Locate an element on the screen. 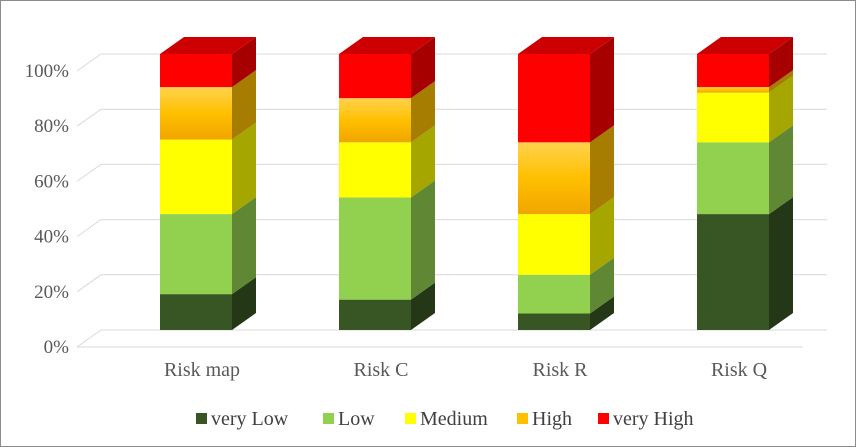 The height and width of the screenshot is (447, 856). y-tick-label: 20% is located at coordinates (51, 292).